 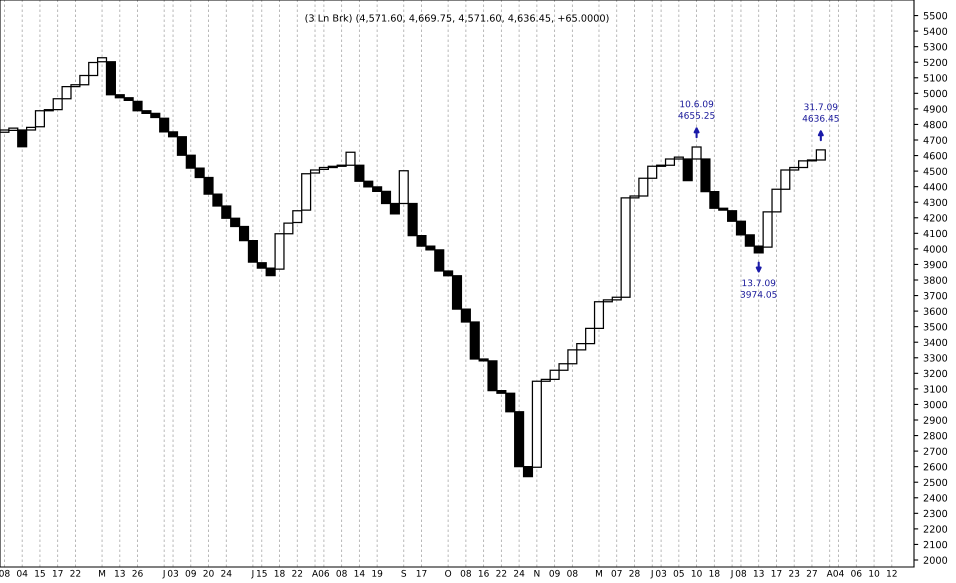 What do you see at coordinates (794, 573) in the screenshot?
I see `x-tick-label: 23` at bounding box center [794, 573].